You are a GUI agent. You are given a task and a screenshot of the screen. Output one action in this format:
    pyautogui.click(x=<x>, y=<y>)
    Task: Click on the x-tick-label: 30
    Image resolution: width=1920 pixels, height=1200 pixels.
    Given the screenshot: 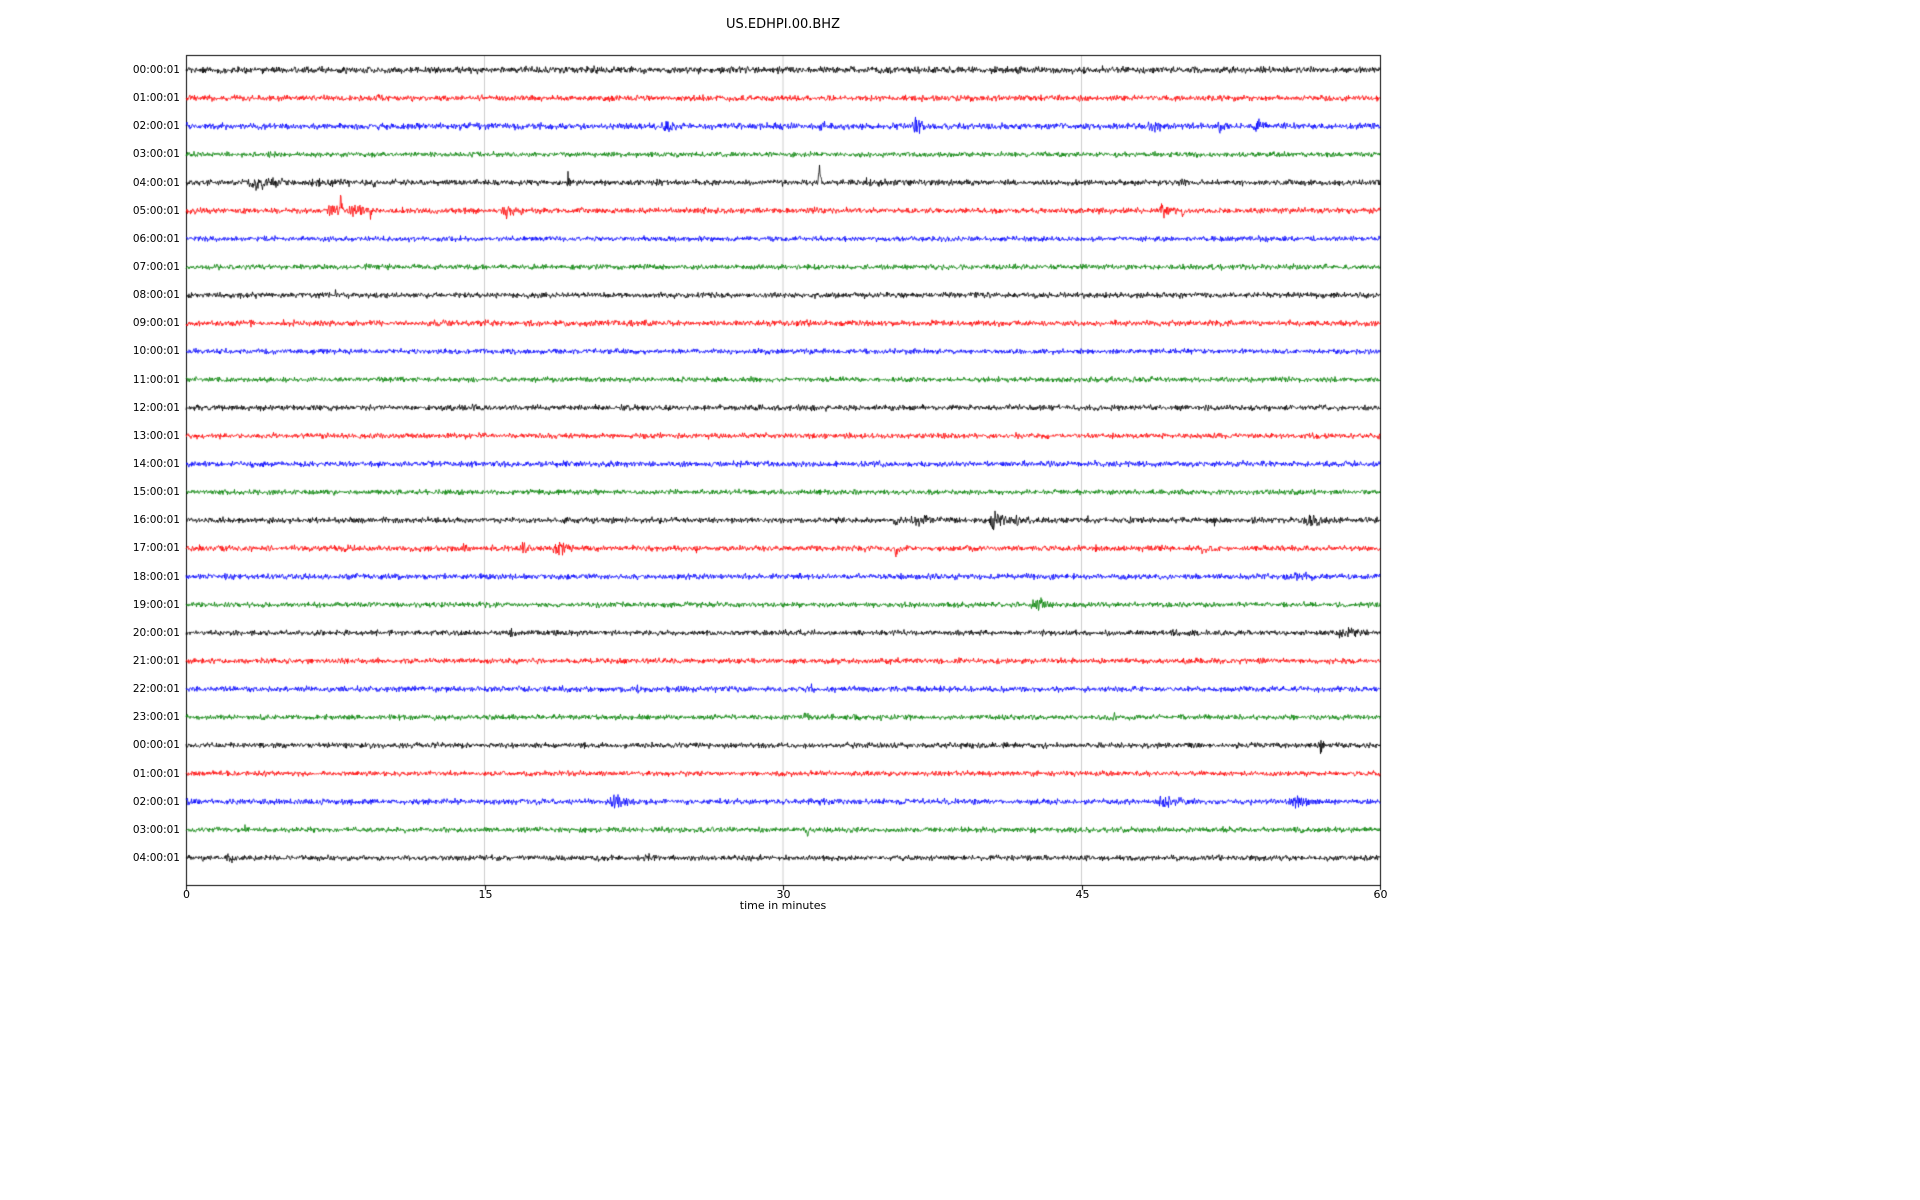 What is the action you would take?
    pyautogui.click(x=783, y=894)
    